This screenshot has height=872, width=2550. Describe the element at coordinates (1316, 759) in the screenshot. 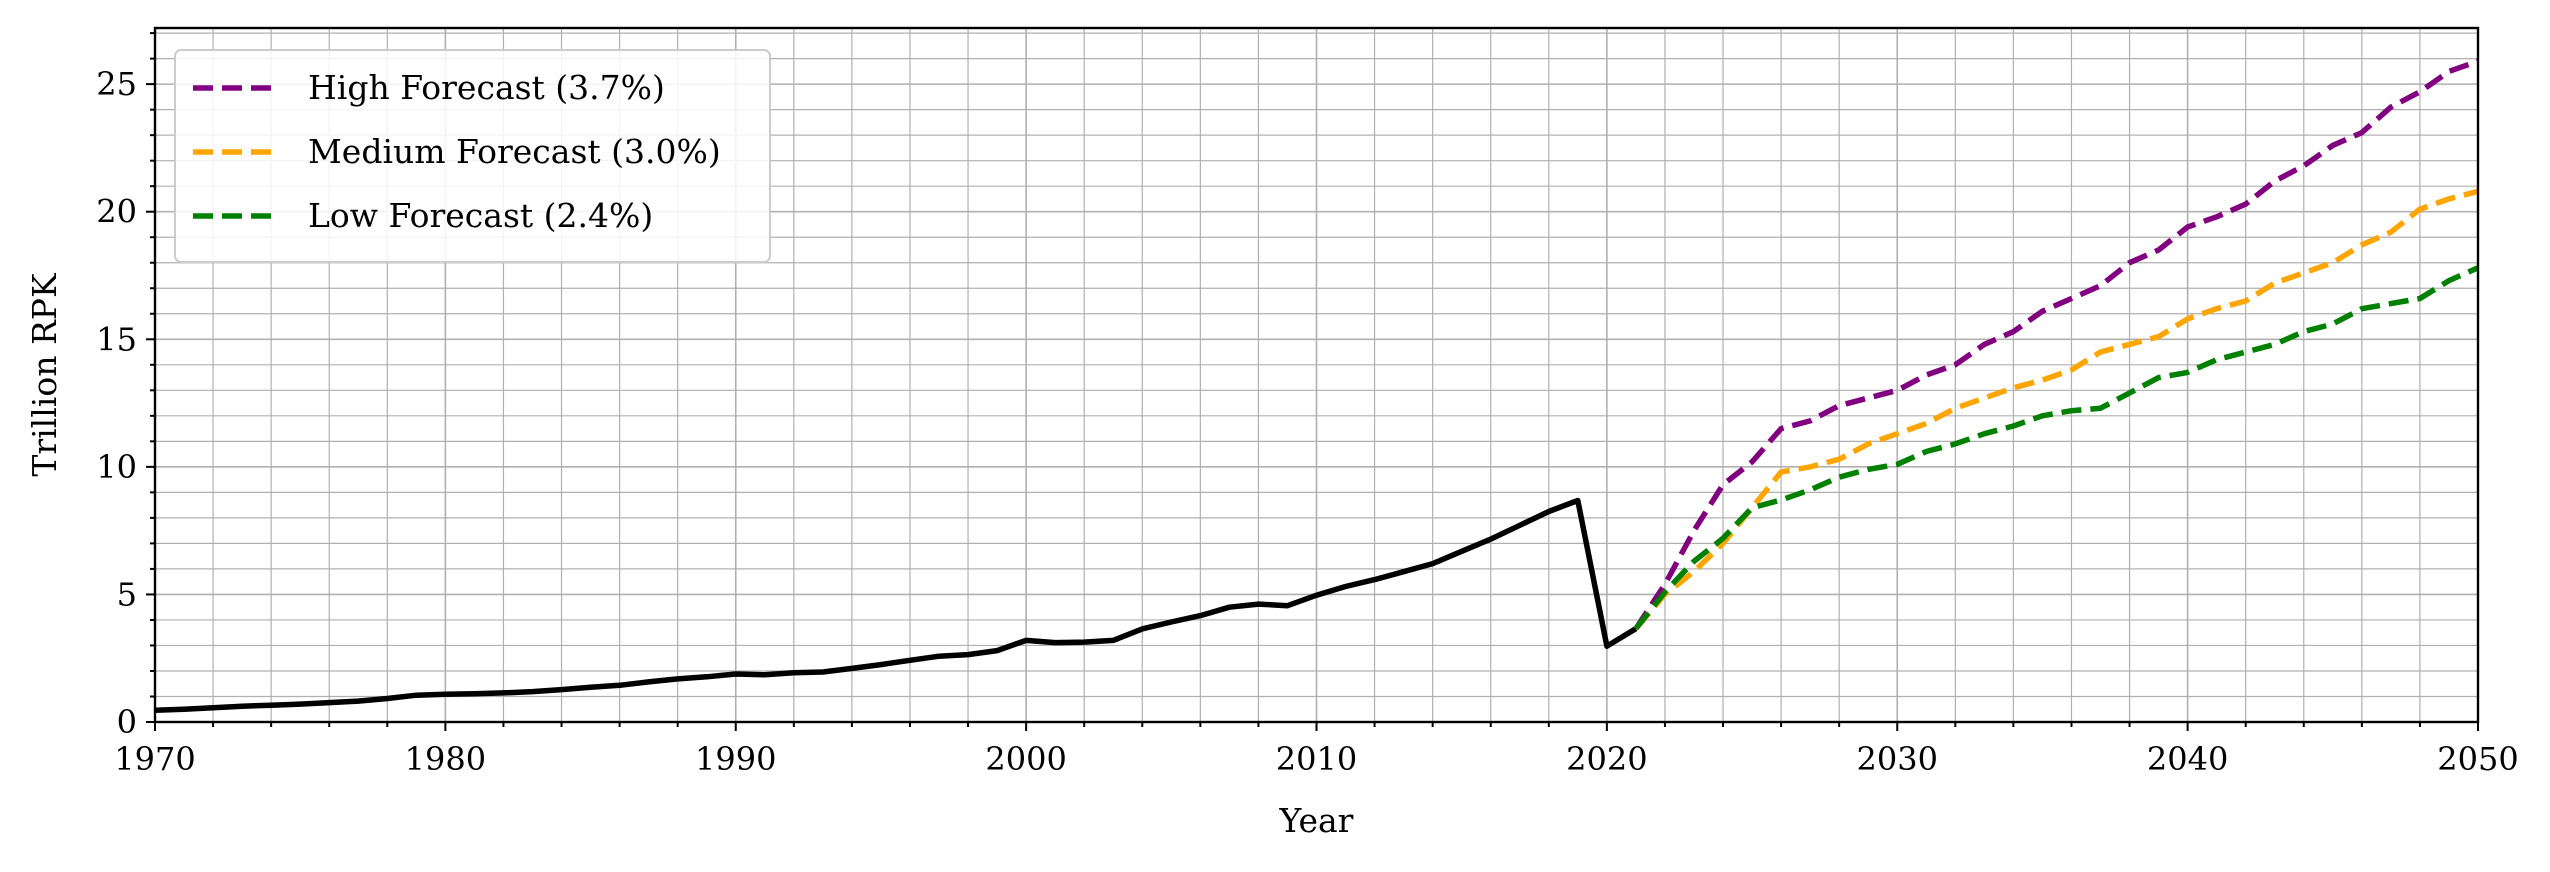

I see `x-tick-label: 2010` at that location.